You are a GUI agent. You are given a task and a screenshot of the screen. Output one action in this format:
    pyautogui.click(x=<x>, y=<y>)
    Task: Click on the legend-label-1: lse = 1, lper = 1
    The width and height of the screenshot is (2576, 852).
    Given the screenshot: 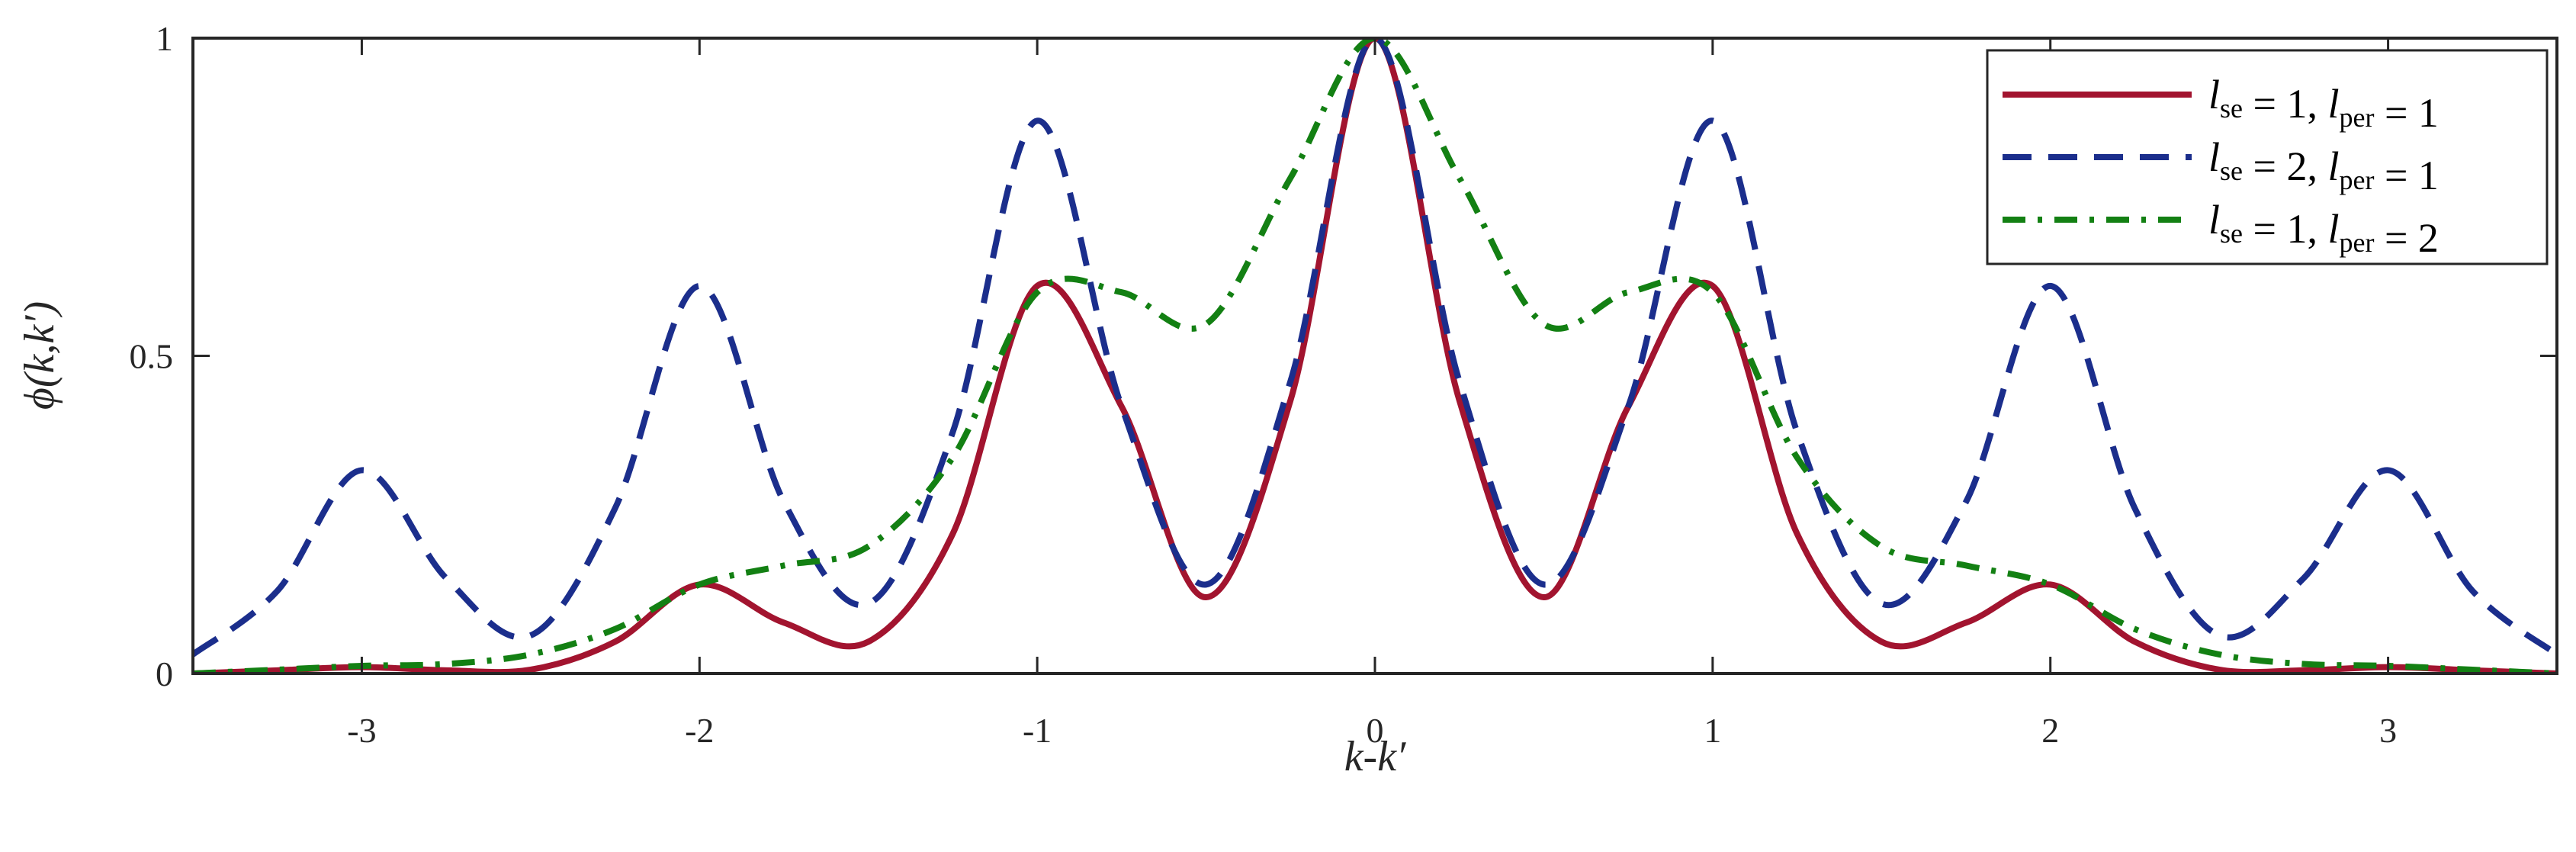 What is the action you would take?
    pyautogui.click(x=2323, y=104)
    